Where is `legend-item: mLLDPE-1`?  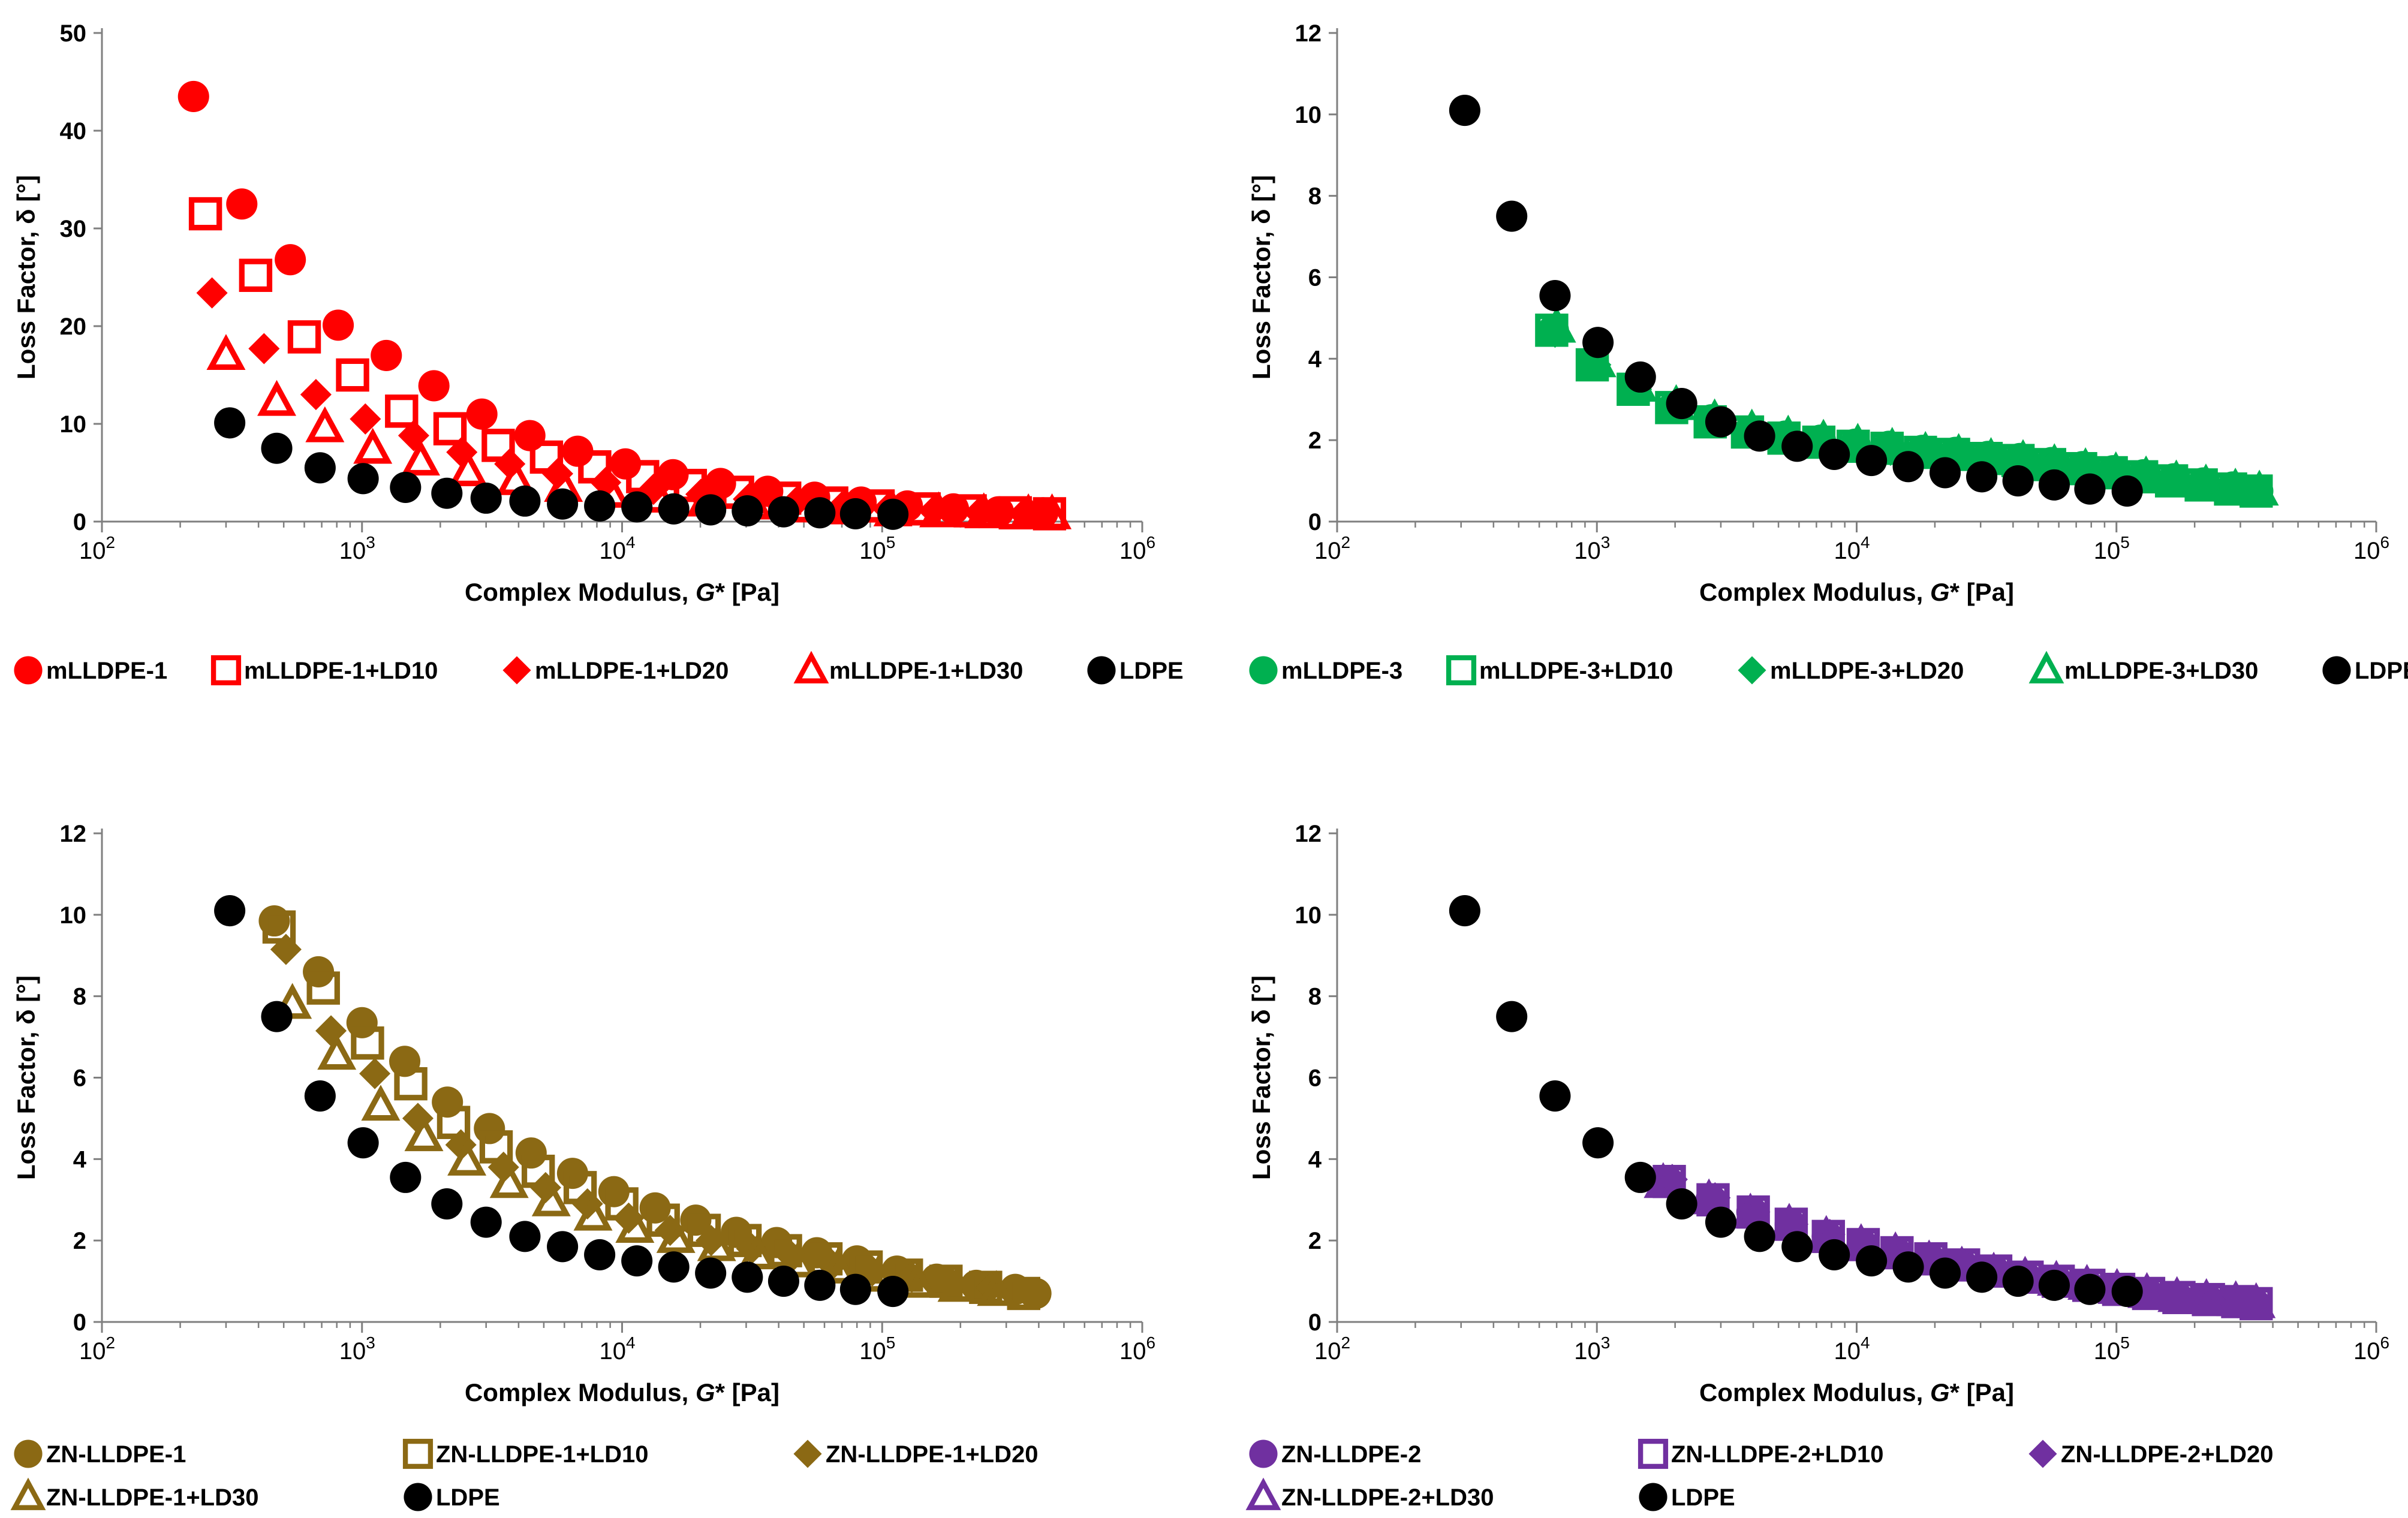
legend-item: mLLDPE-1 is located at coordinates (91, 670).